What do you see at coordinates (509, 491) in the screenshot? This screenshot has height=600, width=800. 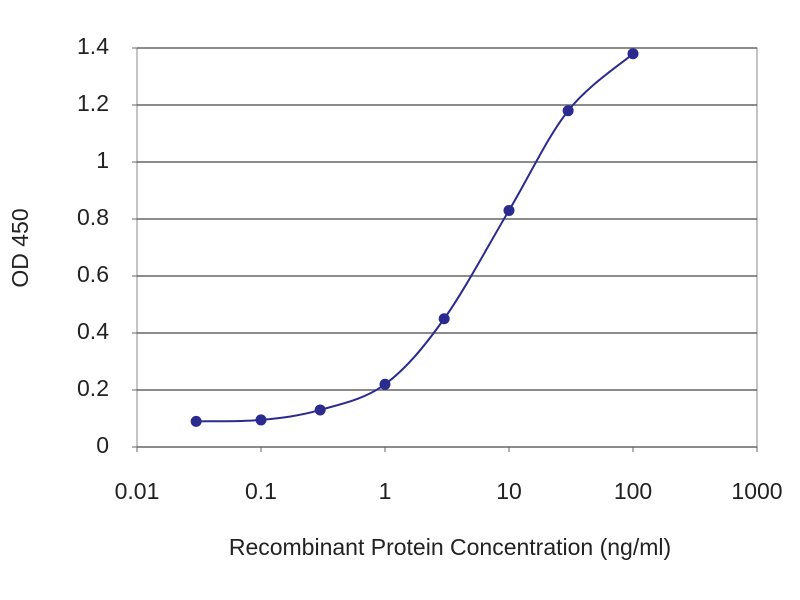 I see `x-tick-label: 10` at bounding box center [509, 491].